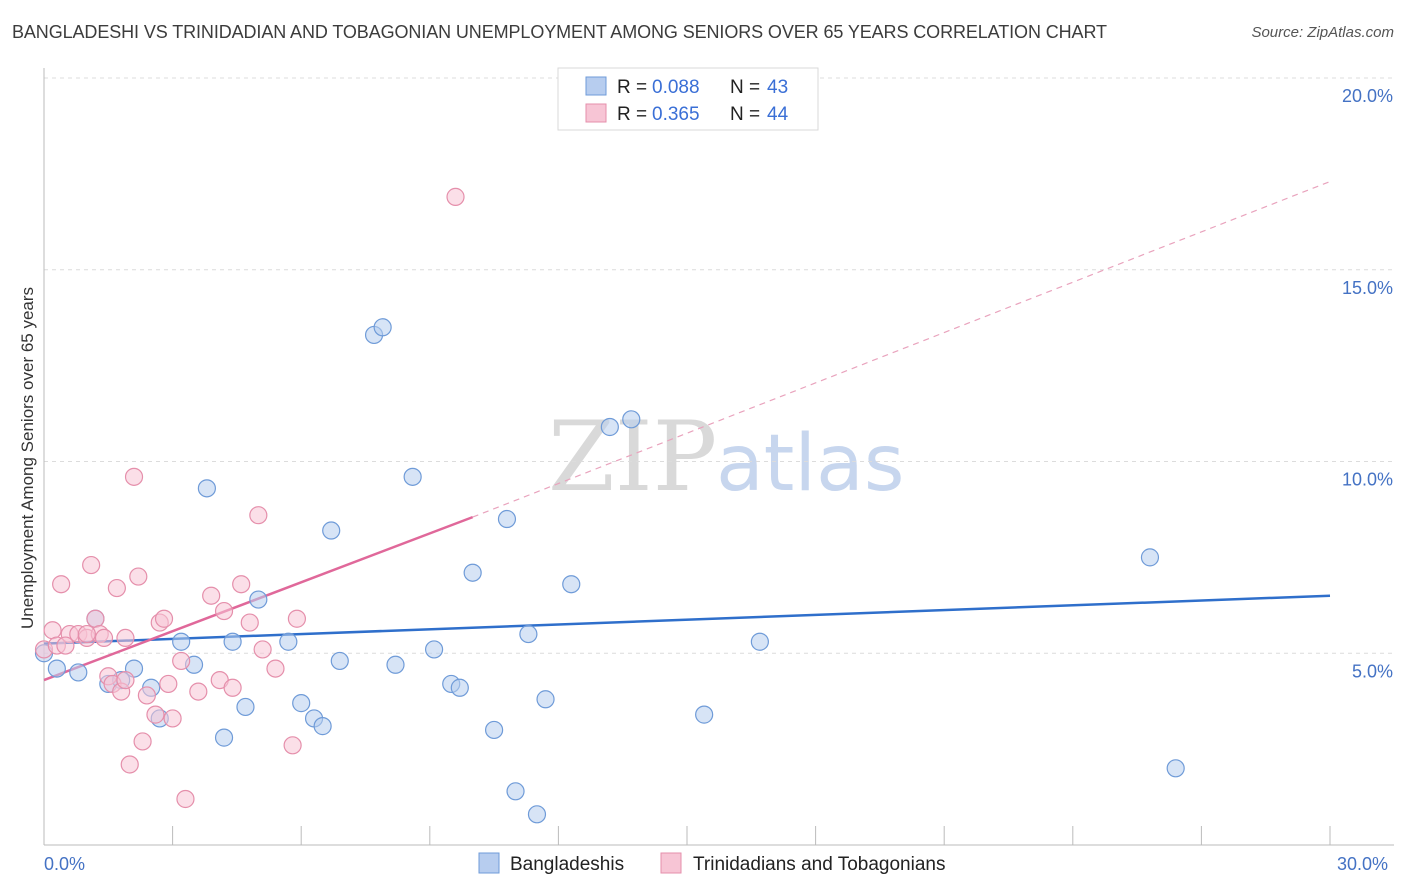 The height and width of the screenshot is (892, 1406). I want to click on legend-r-value-2: 0.365, so click(676, 114).